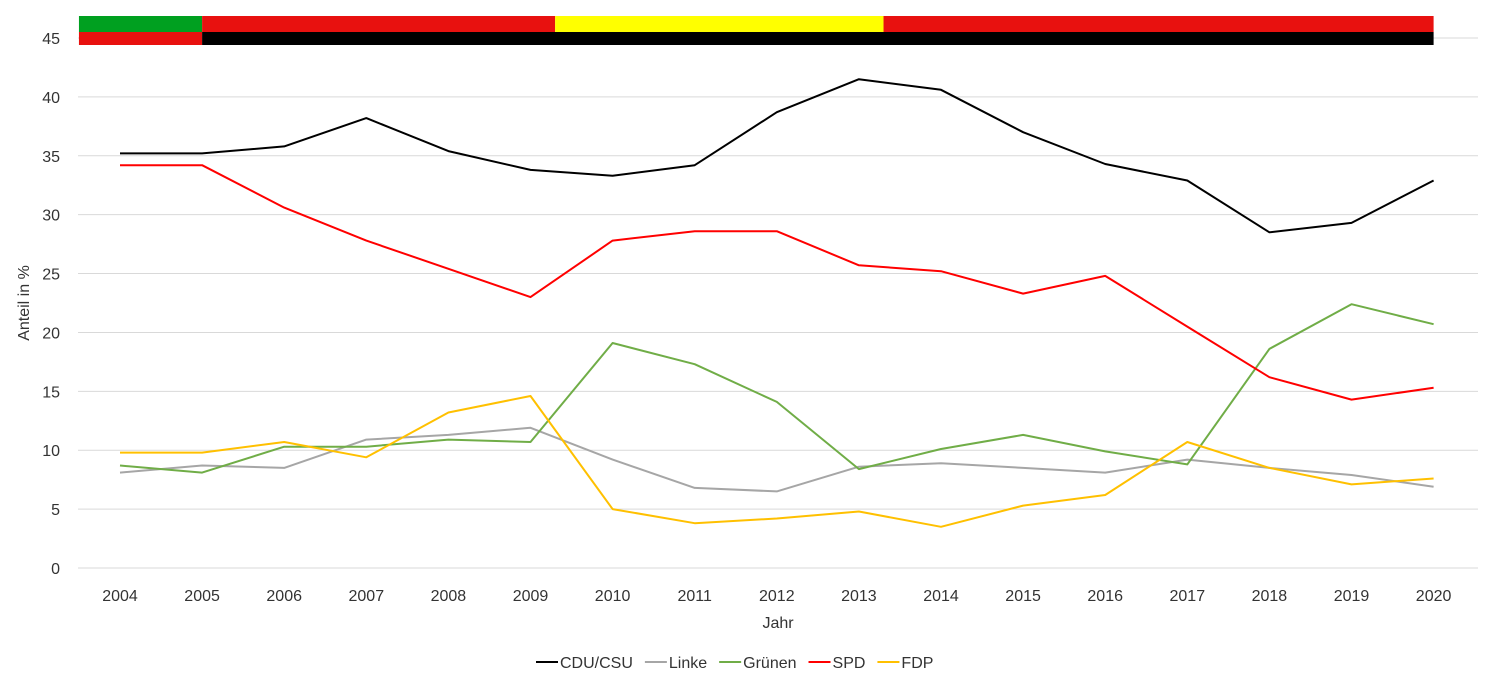 This screenshot has height=696, width=1489. I want to click on government-bands, so click(756, 30).